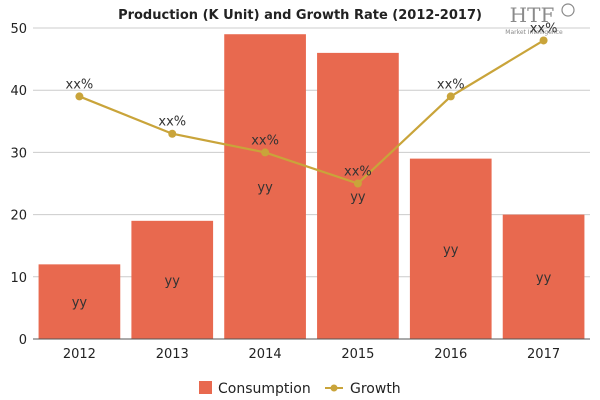 This screenshot has height=400, width=600. I want to click on legend-growth-marker, so click(334, 388).